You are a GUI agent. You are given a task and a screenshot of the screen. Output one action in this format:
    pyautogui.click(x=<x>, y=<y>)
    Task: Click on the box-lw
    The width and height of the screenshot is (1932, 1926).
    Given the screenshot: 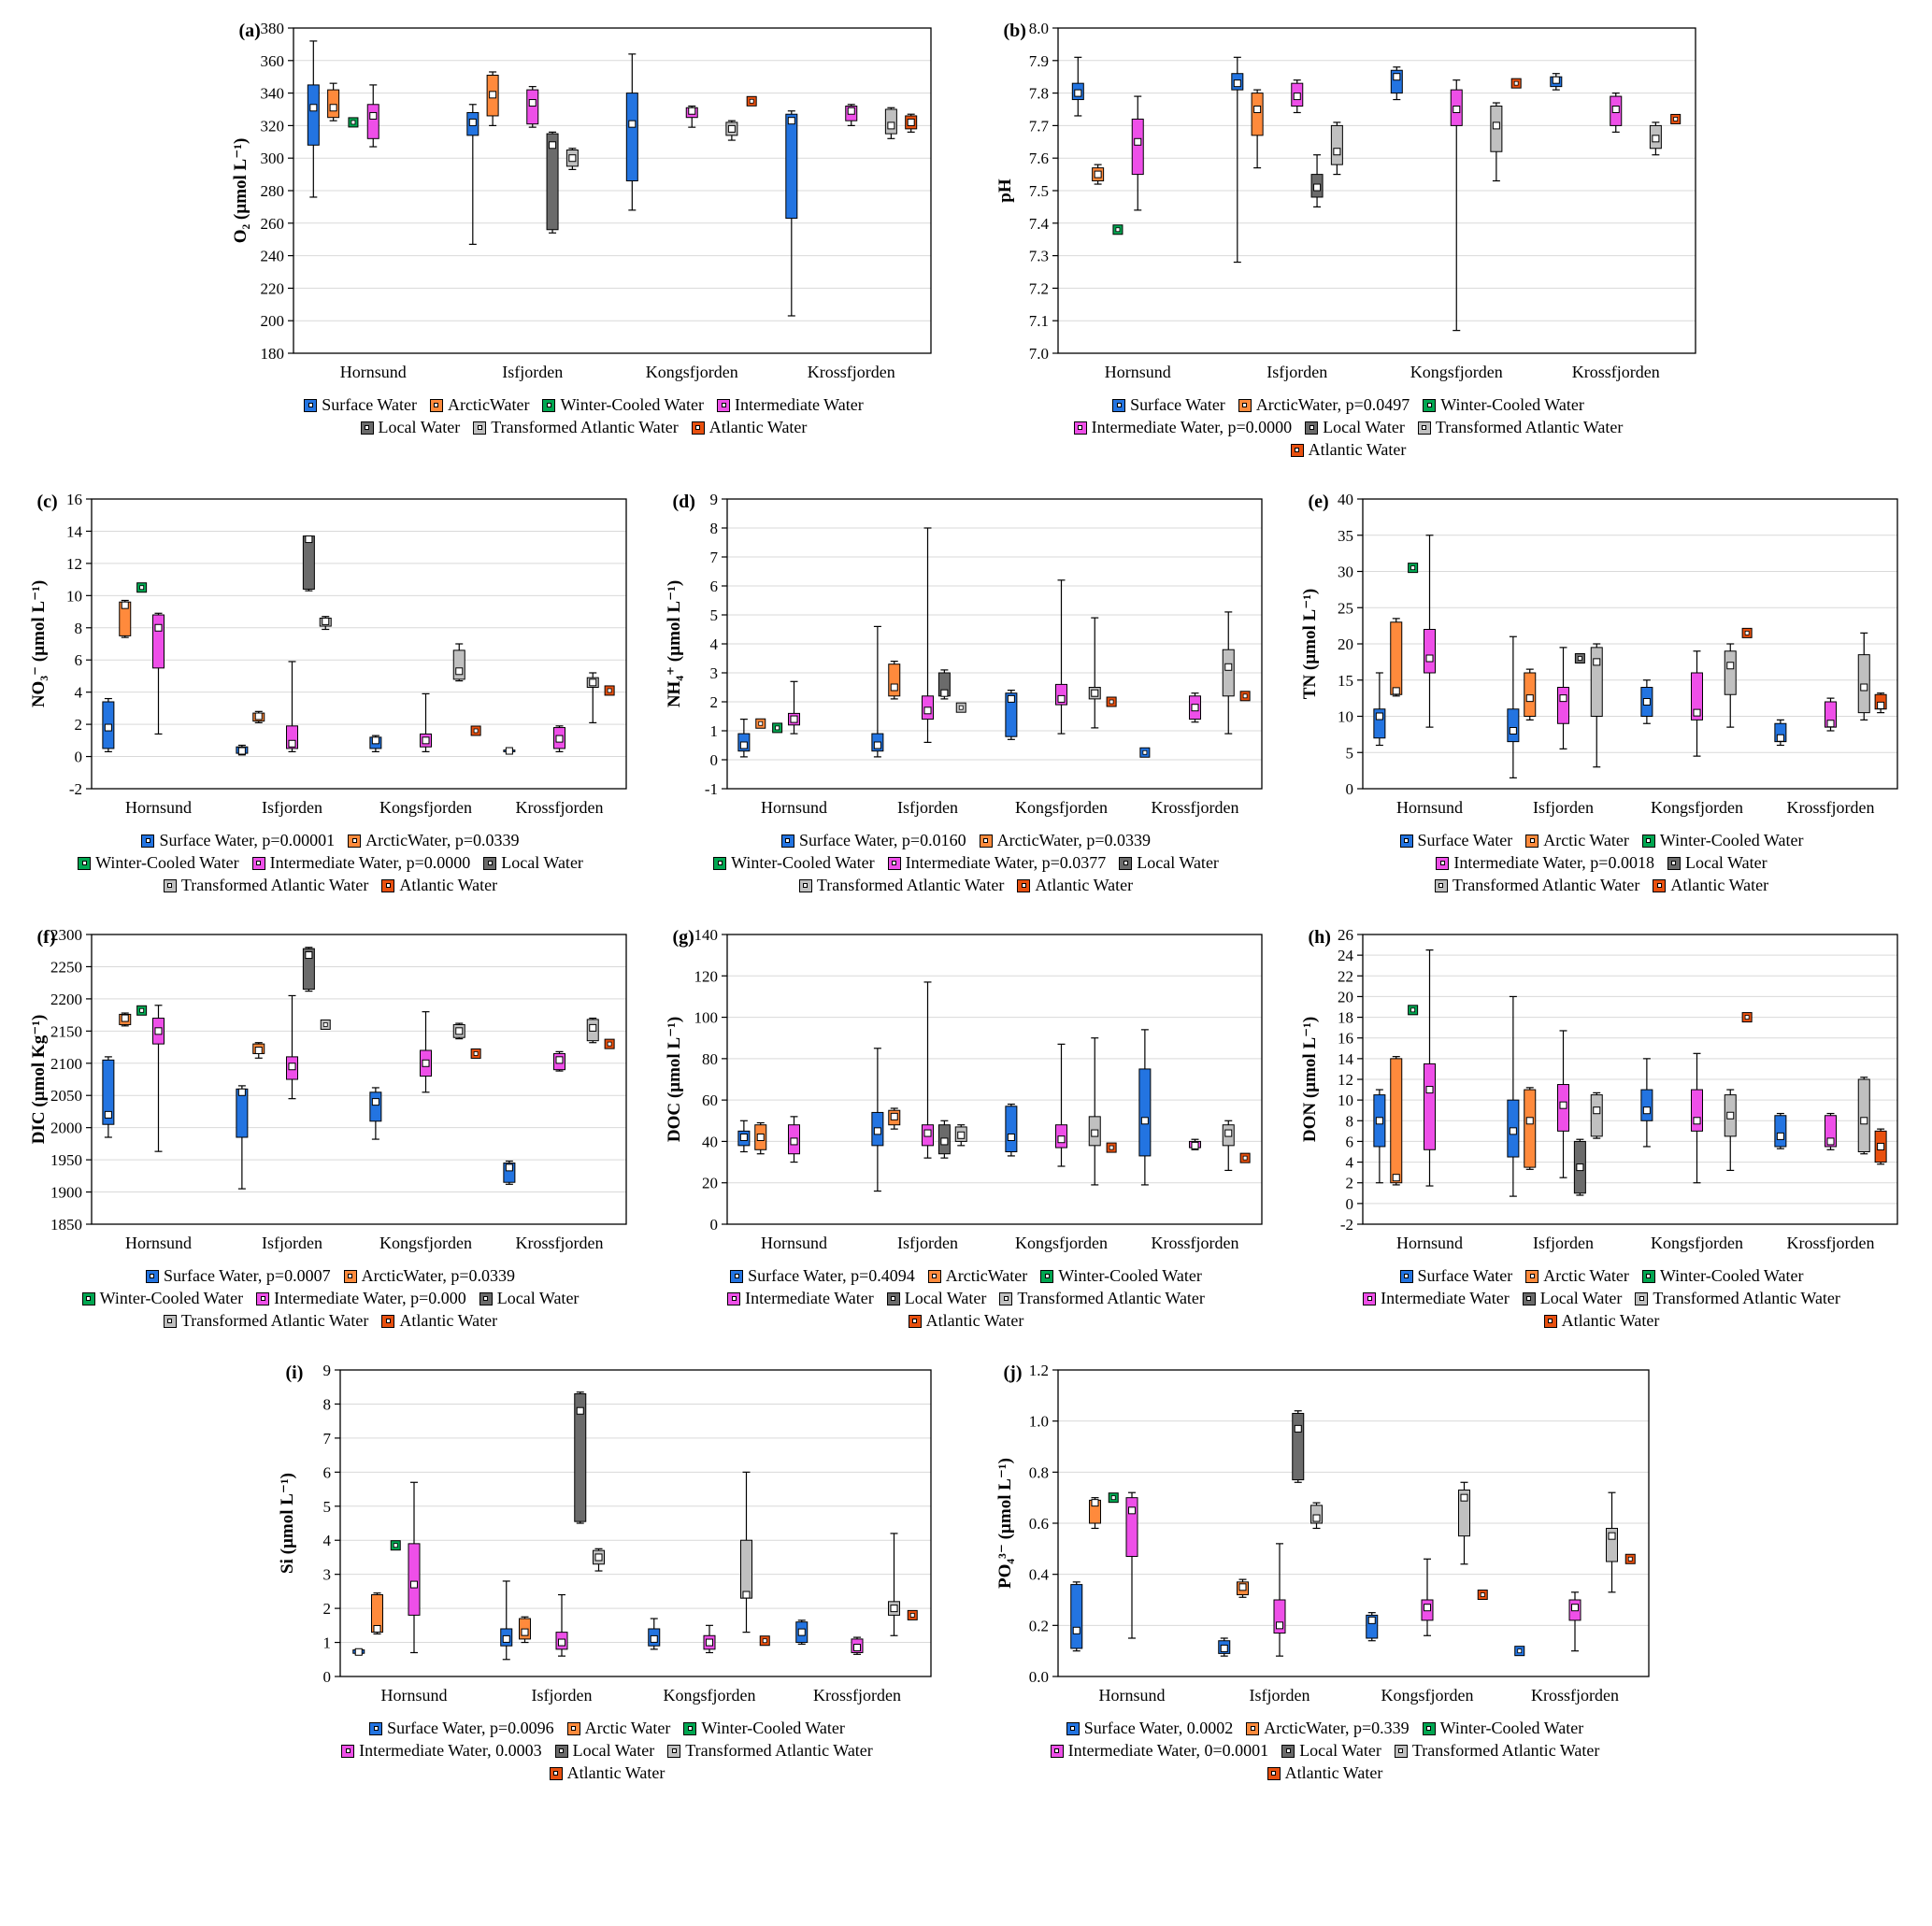 What is the action you would take?
    pyautogui.click(x=308, y=562)
    